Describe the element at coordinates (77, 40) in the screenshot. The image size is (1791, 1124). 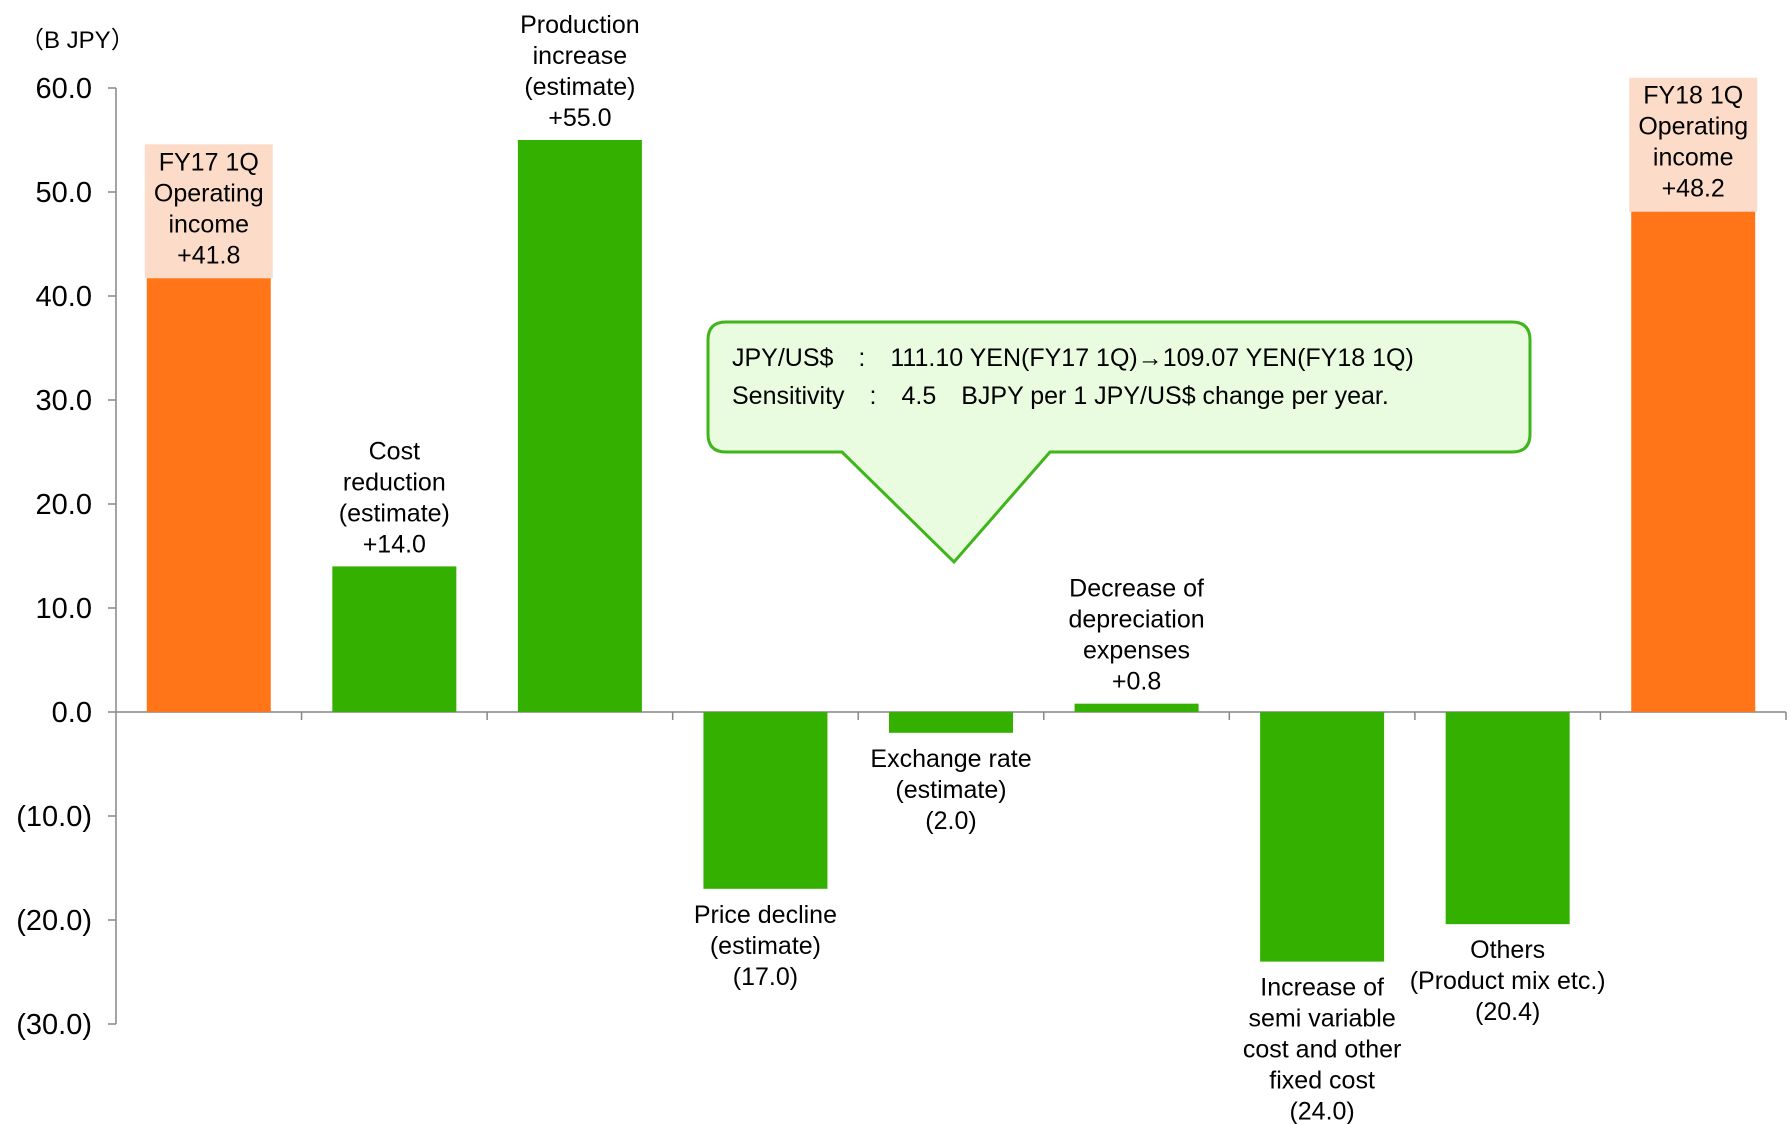
I see `unit-label: （B JPY）` at that location.